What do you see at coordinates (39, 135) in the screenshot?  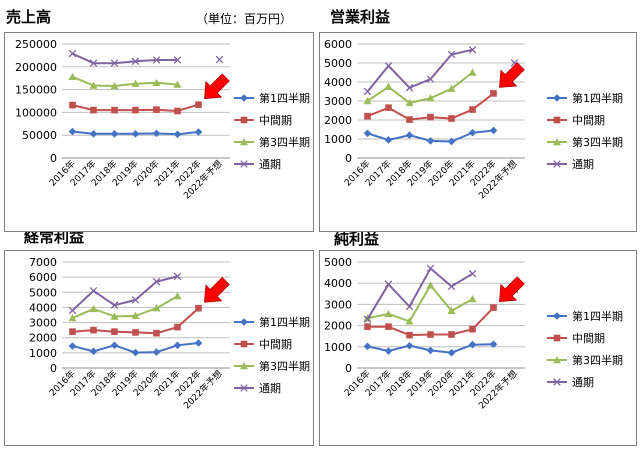 I see `y-tick-label: 50000` at bounding box center [39, 135].